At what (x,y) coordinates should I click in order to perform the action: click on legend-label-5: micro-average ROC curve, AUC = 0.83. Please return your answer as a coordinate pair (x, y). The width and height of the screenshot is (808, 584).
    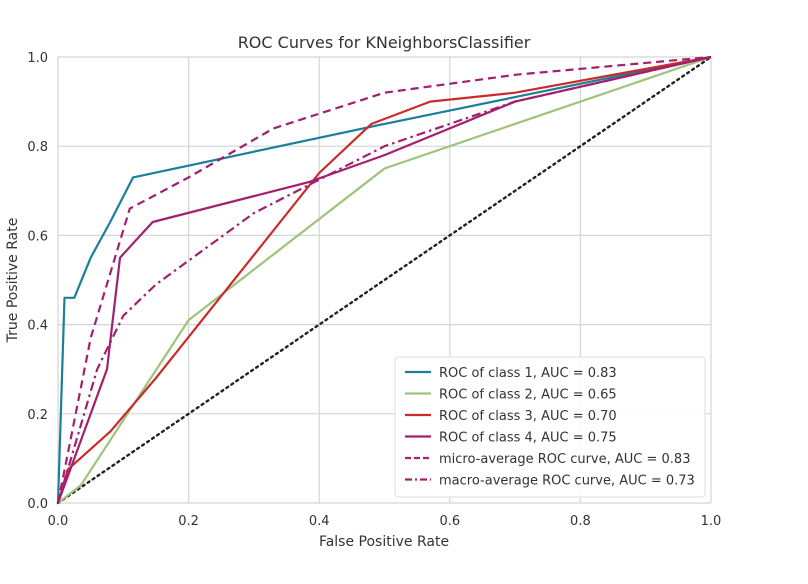
    Looking at the image, I should click on (564, 459).